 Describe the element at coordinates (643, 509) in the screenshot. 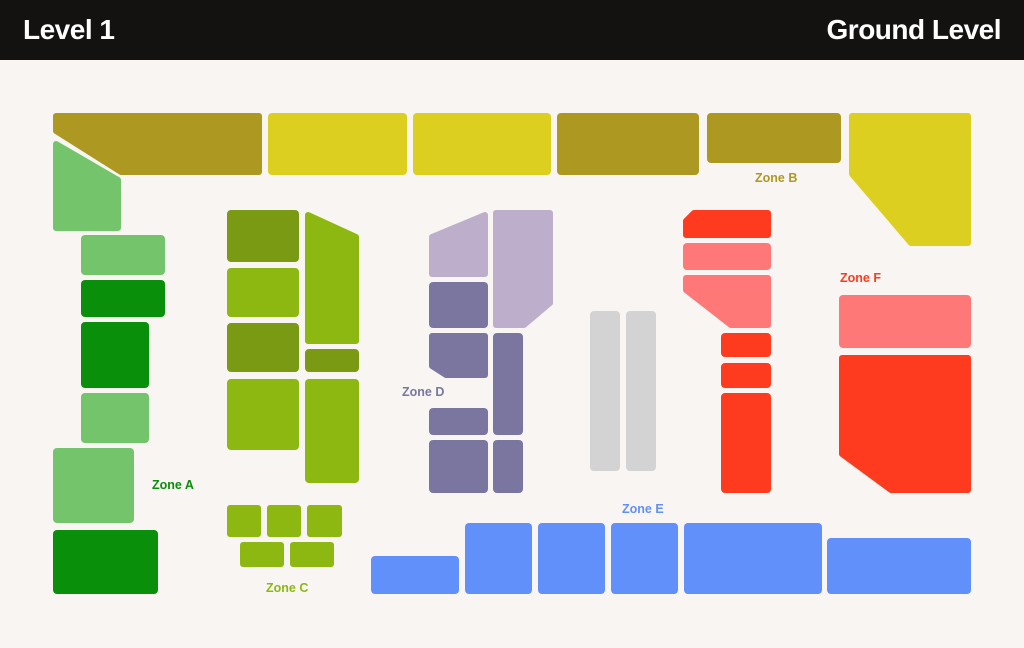

I see `zone-e-label: Zone E` at that location.